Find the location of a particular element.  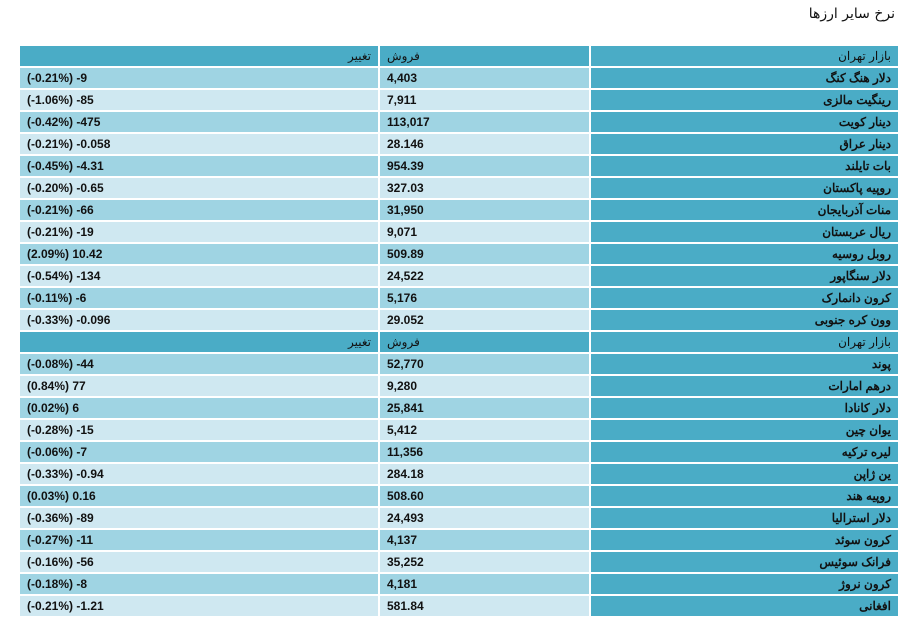

currency-name: کرون سوئد is located at coordinates (744, 540).